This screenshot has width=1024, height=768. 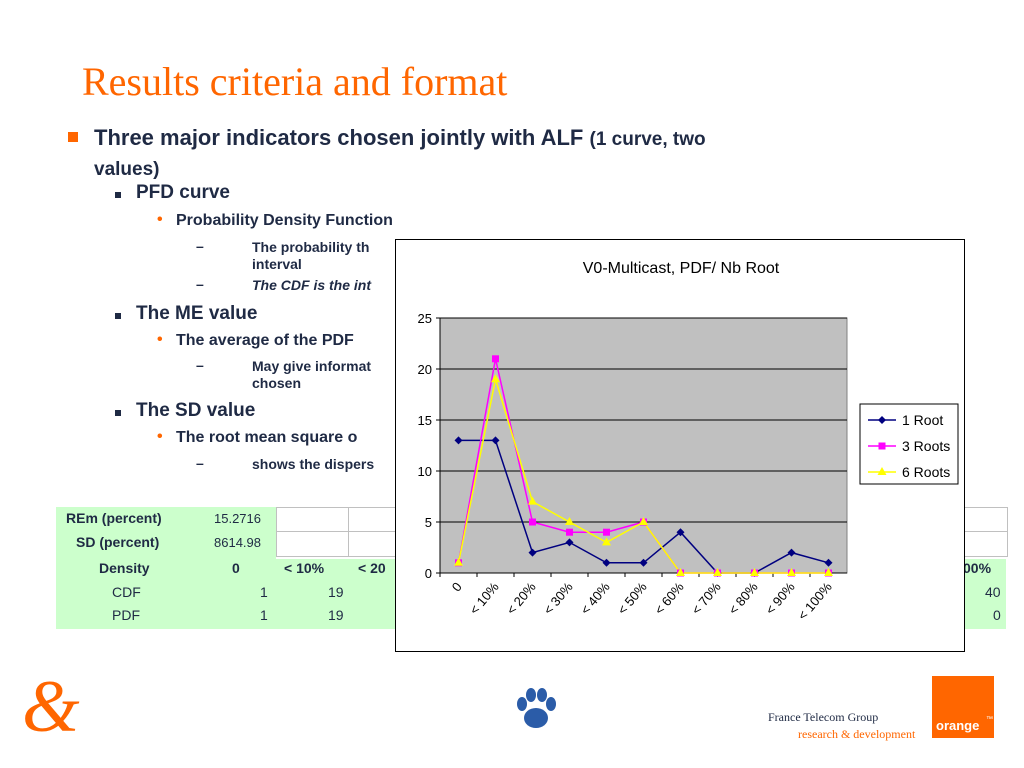 I want to click on y-tick-label: 15, so click(x=425, y=420).